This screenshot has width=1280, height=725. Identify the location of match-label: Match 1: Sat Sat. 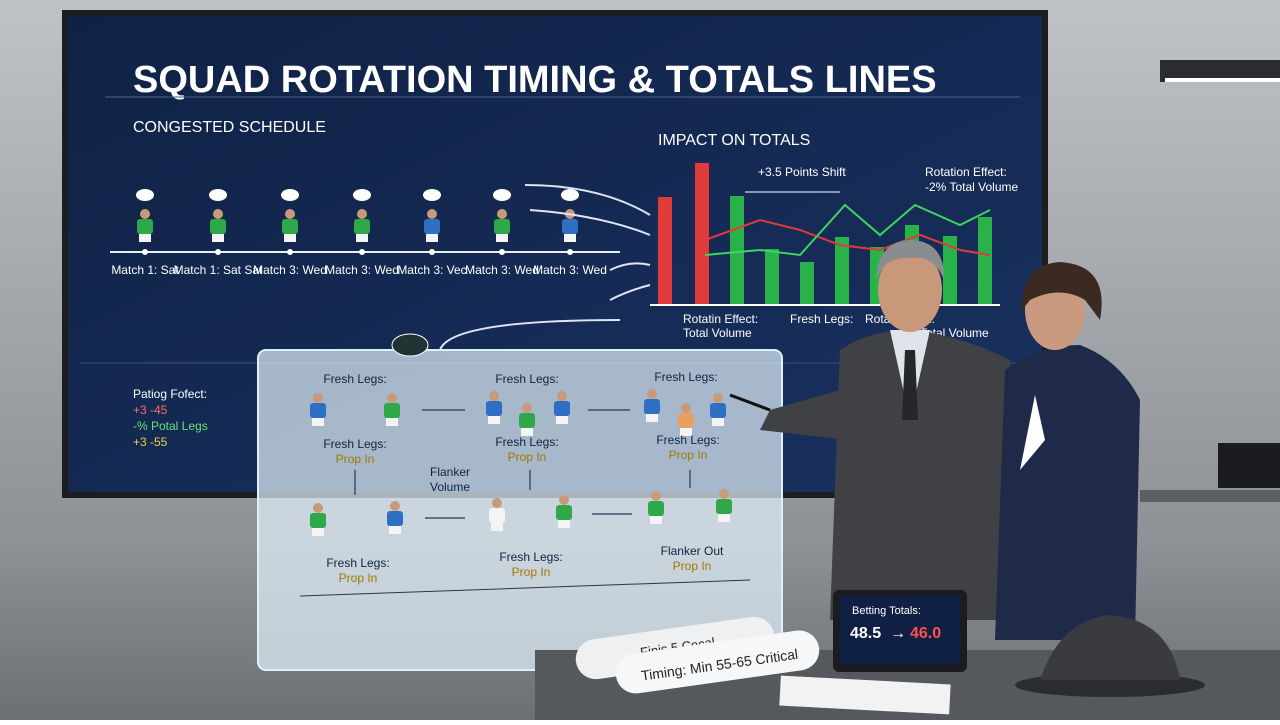
(218, 270).